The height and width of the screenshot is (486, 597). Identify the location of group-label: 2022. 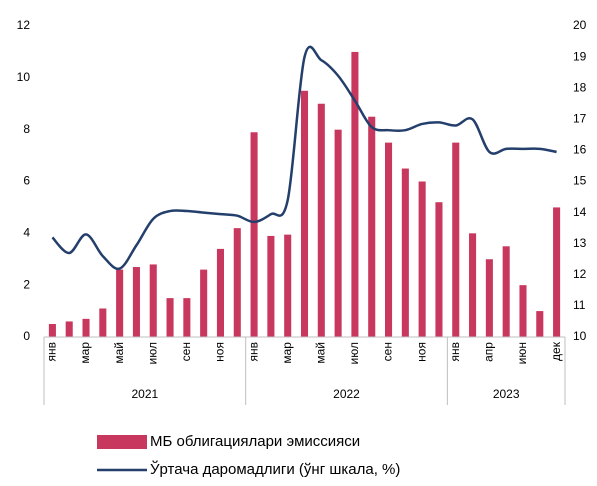
(346, 394).